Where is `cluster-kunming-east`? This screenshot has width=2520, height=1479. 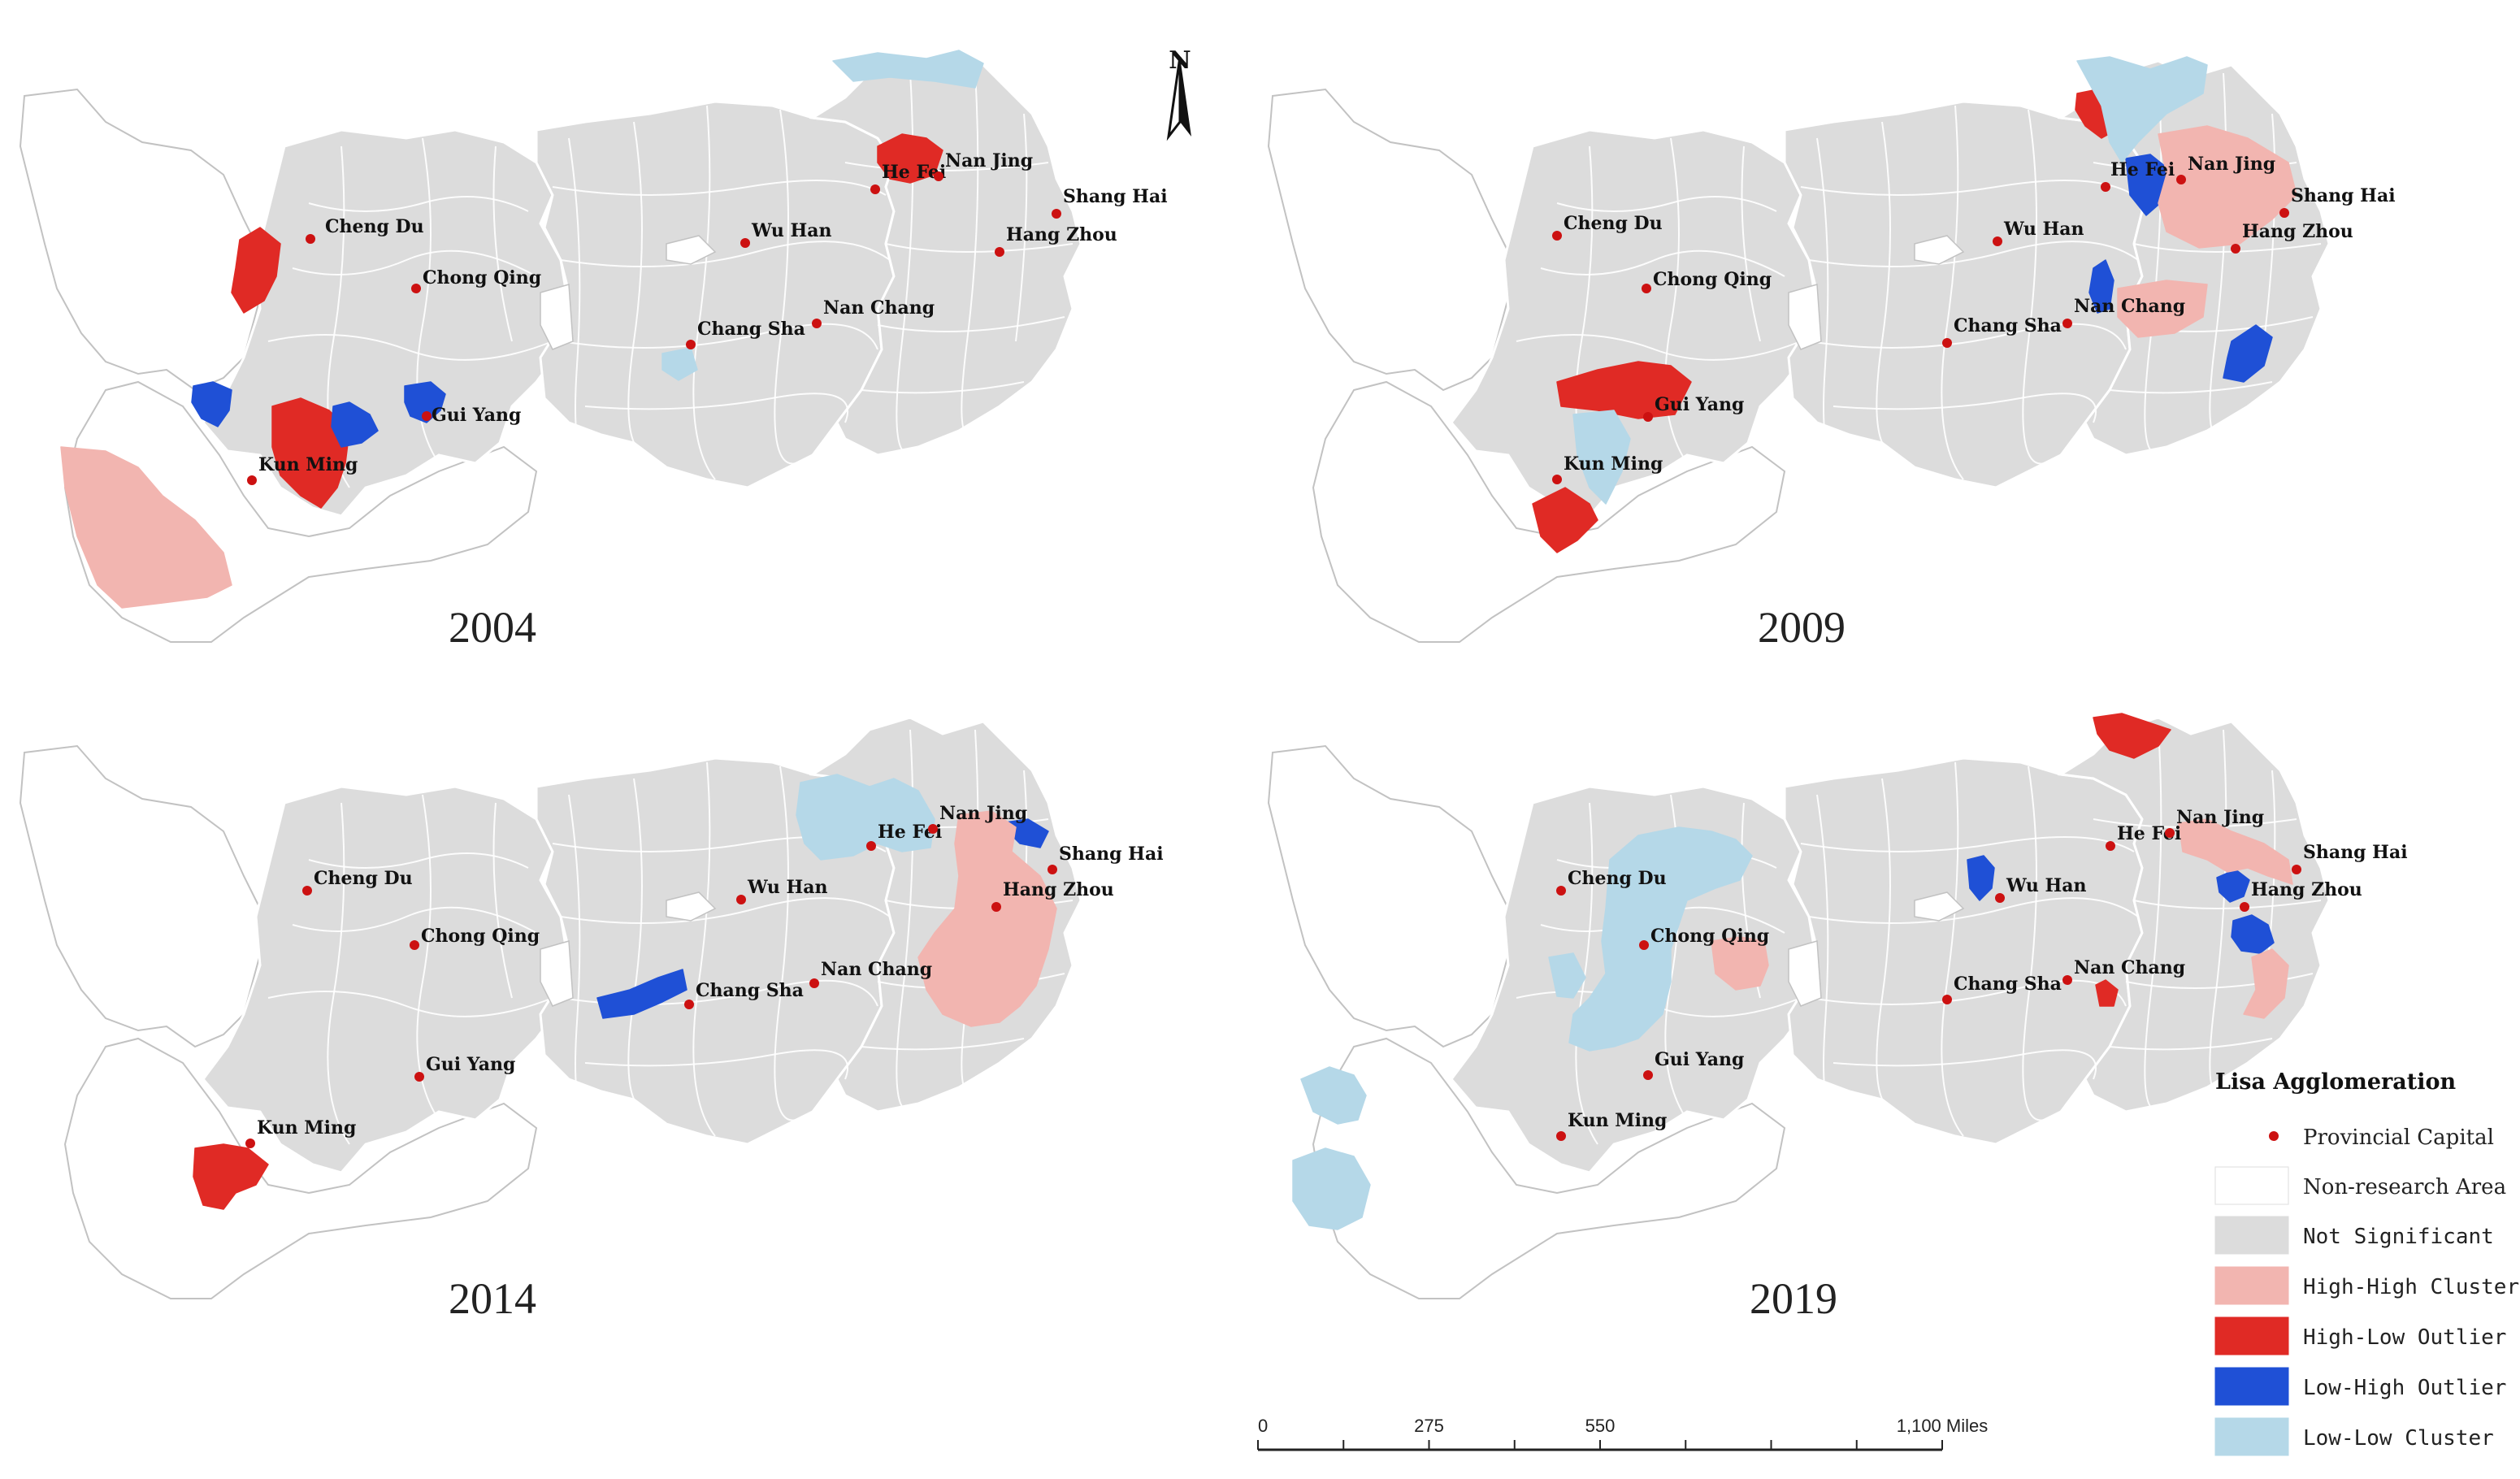
cluster-kunming-east is located at coordinates (355, 425).